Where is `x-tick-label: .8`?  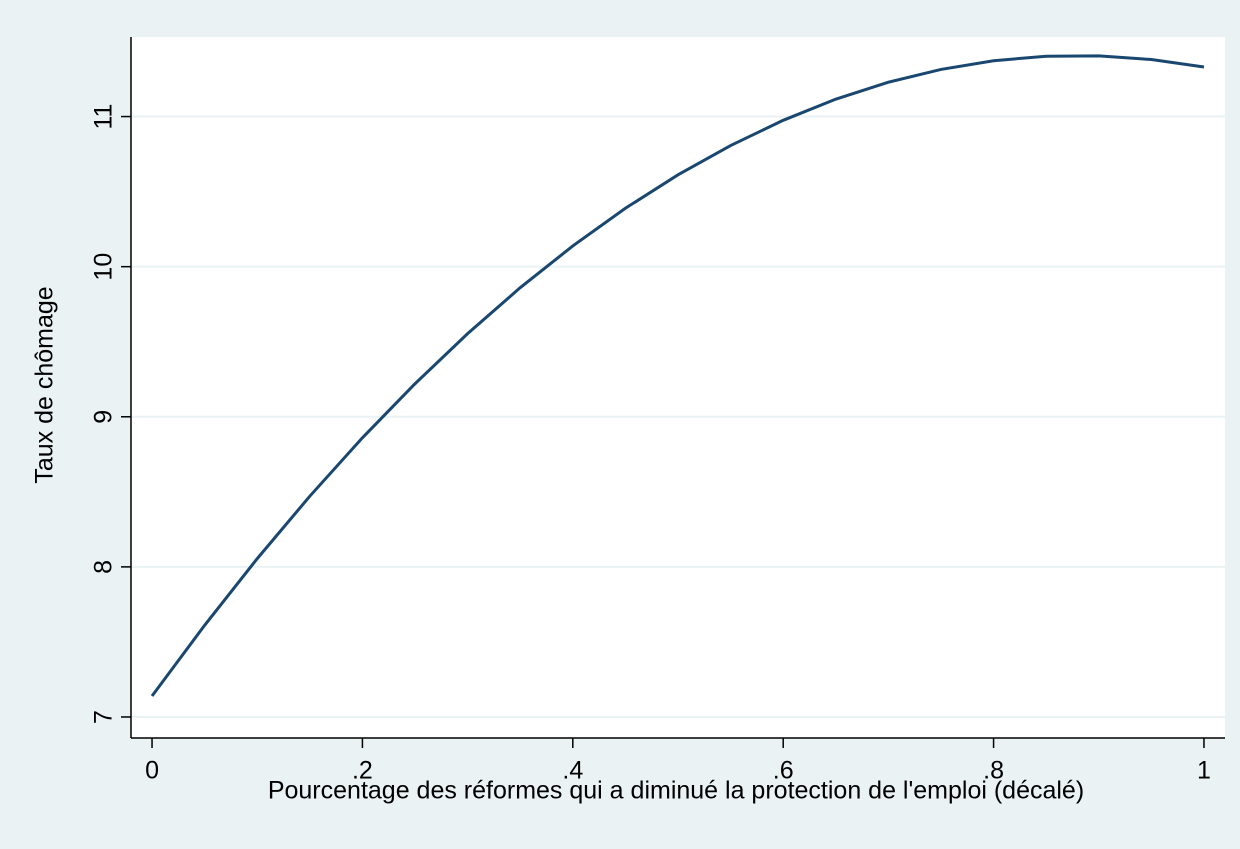
x-tick-label: .8 is located at coordinates (993, 771).